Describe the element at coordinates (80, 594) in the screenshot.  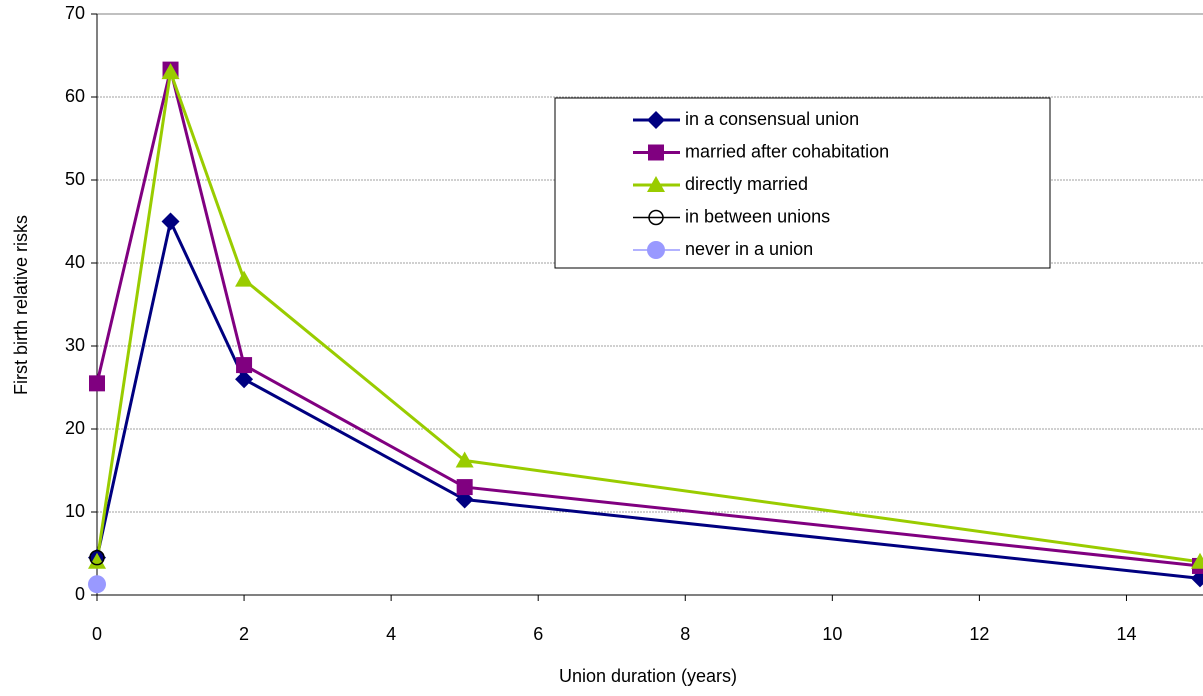
I see `y-tick-label: 0` at that location.